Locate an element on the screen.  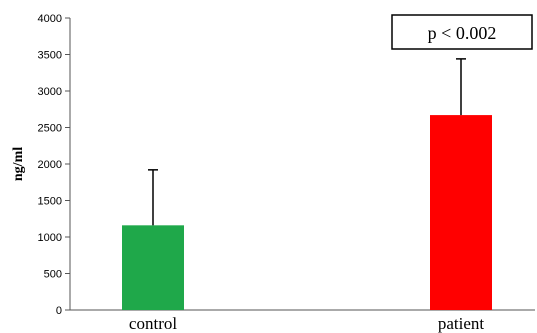
y-tick-label: 4000 is located at coordinates (50, 19).